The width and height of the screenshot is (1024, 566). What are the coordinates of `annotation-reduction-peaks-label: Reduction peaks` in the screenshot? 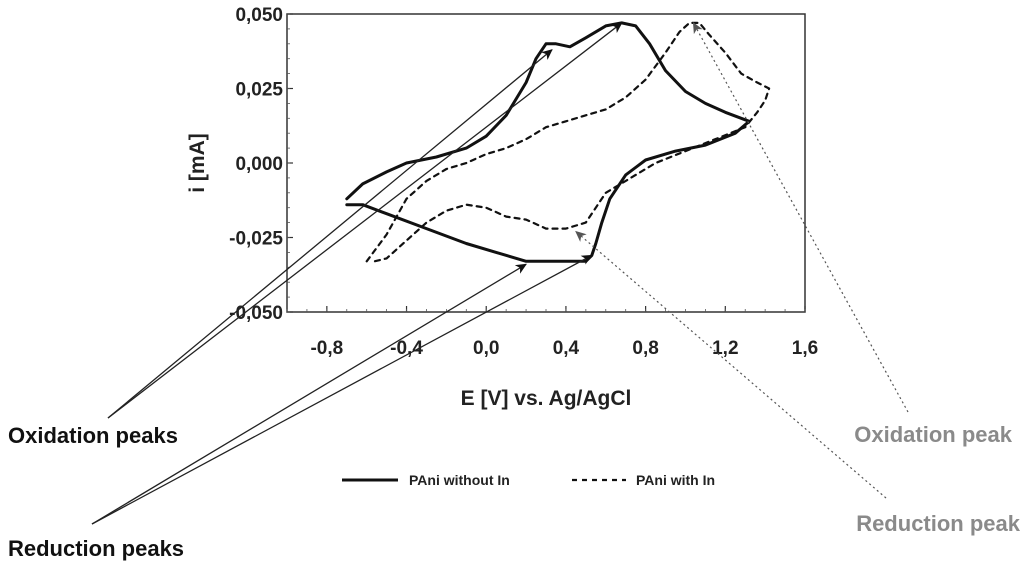 It's located at (96, 548).